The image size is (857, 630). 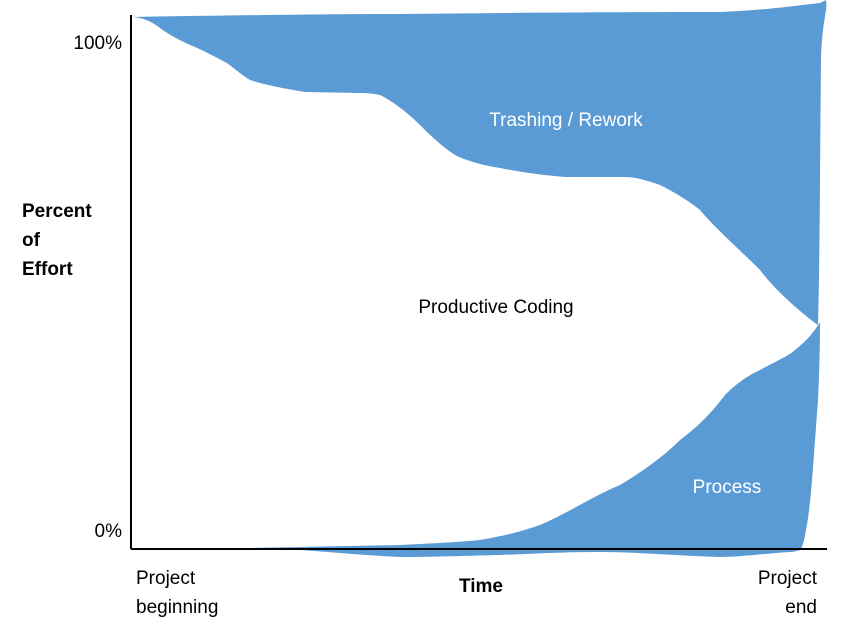 What do you see at coordinates (566, 120) in the screenshot?
I see `region-label: Trashing / Rework` at bounding box center [566, 120].